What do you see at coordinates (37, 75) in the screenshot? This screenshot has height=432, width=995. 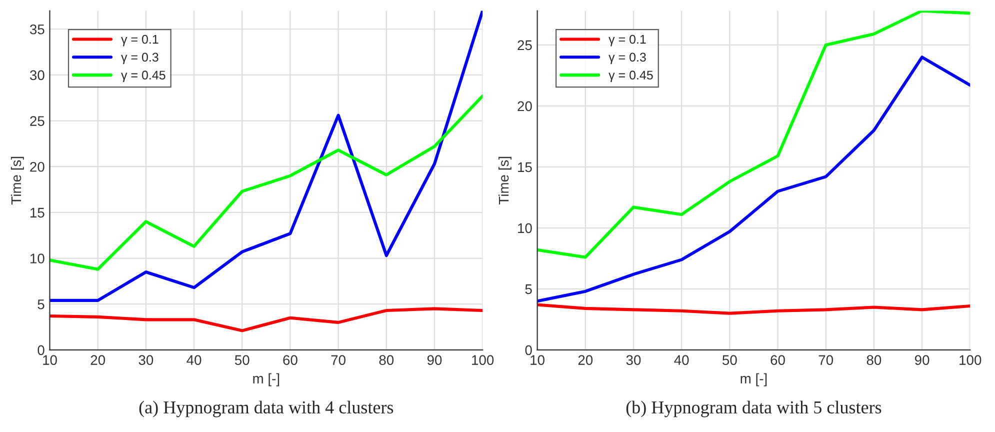 I see `y-tick-label: 30` at bounding box center [37, 75].